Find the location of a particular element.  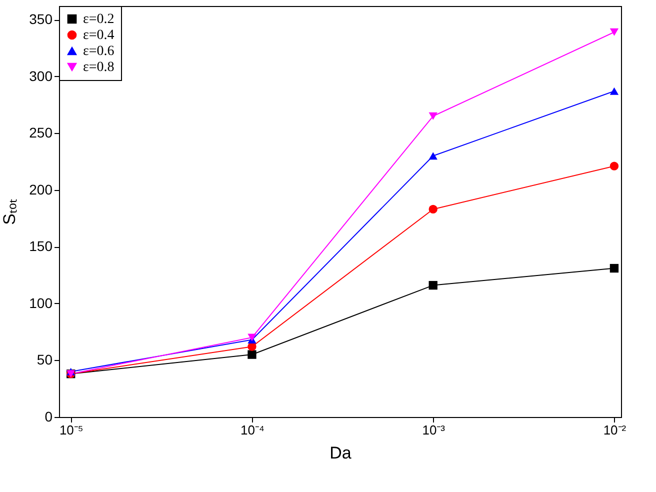

legend-label: ε=0.6 is located at coordinates (98, 51).